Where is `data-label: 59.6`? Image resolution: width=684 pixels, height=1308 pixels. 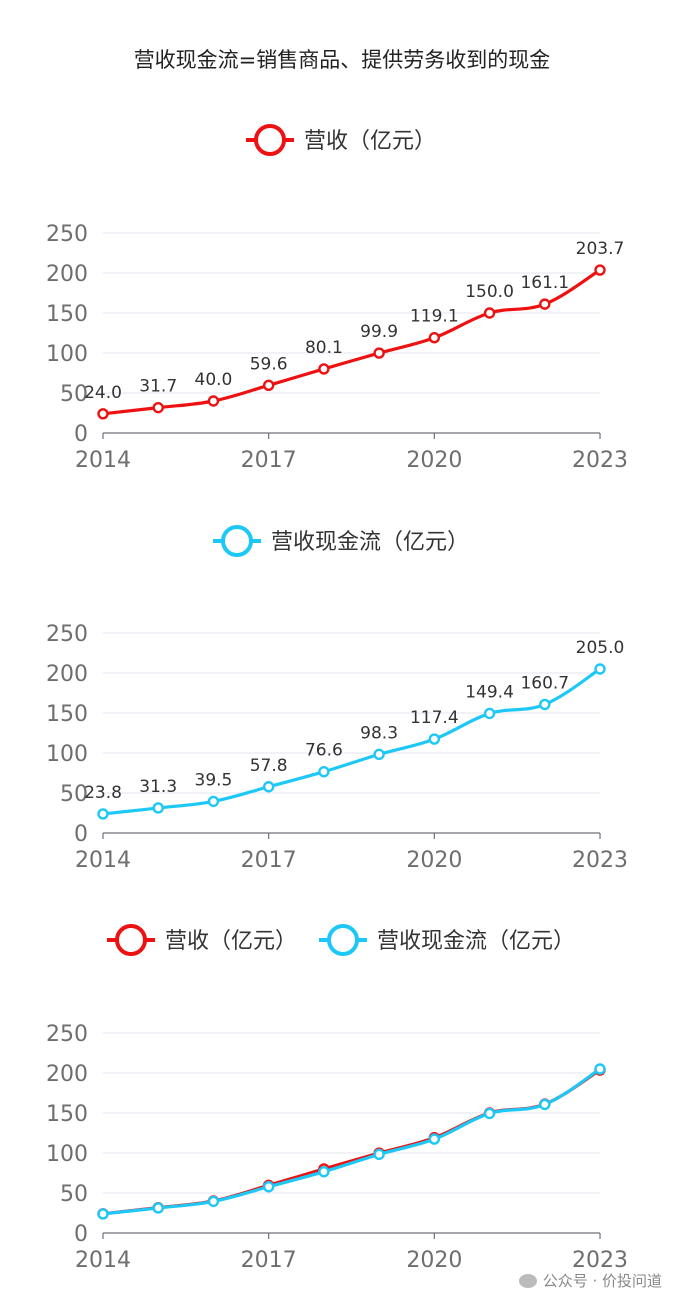
data-label: 59.6 is located at coordinates (269, 364).